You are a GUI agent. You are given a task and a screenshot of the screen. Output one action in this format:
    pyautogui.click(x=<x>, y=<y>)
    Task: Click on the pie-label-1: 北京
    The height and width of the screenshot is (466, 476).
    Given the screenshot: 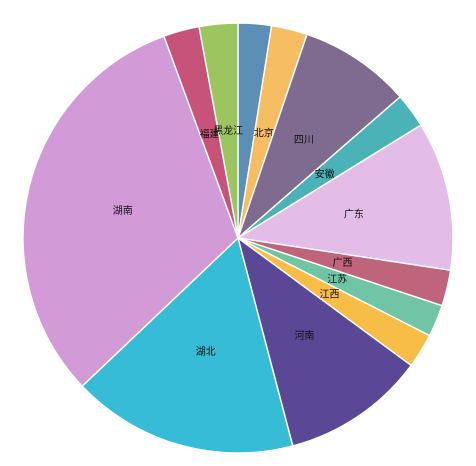 What is the action you would take?
    pyautogui.click(x=264, y=133)
    